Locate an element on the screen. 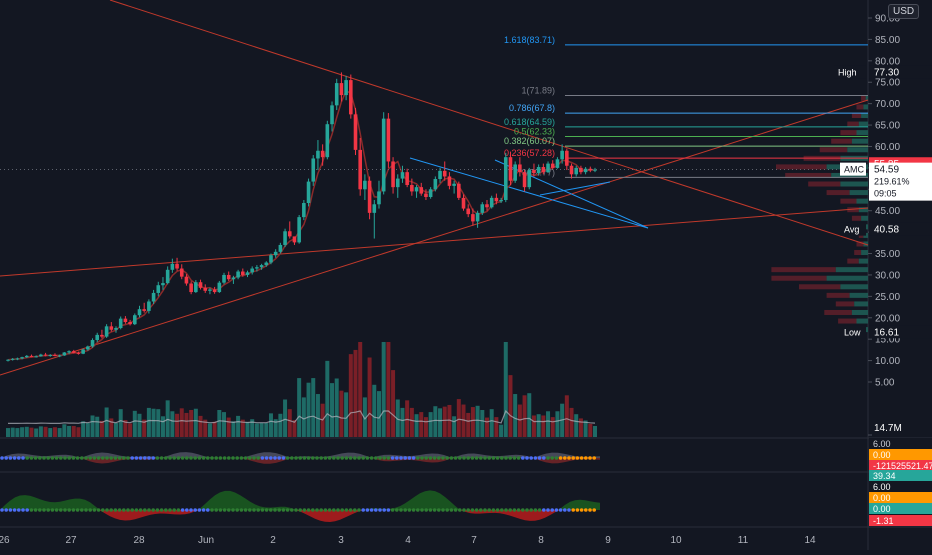 The image size is (932, 555). price-label-text: Avg is located at coordinates (851, 230).